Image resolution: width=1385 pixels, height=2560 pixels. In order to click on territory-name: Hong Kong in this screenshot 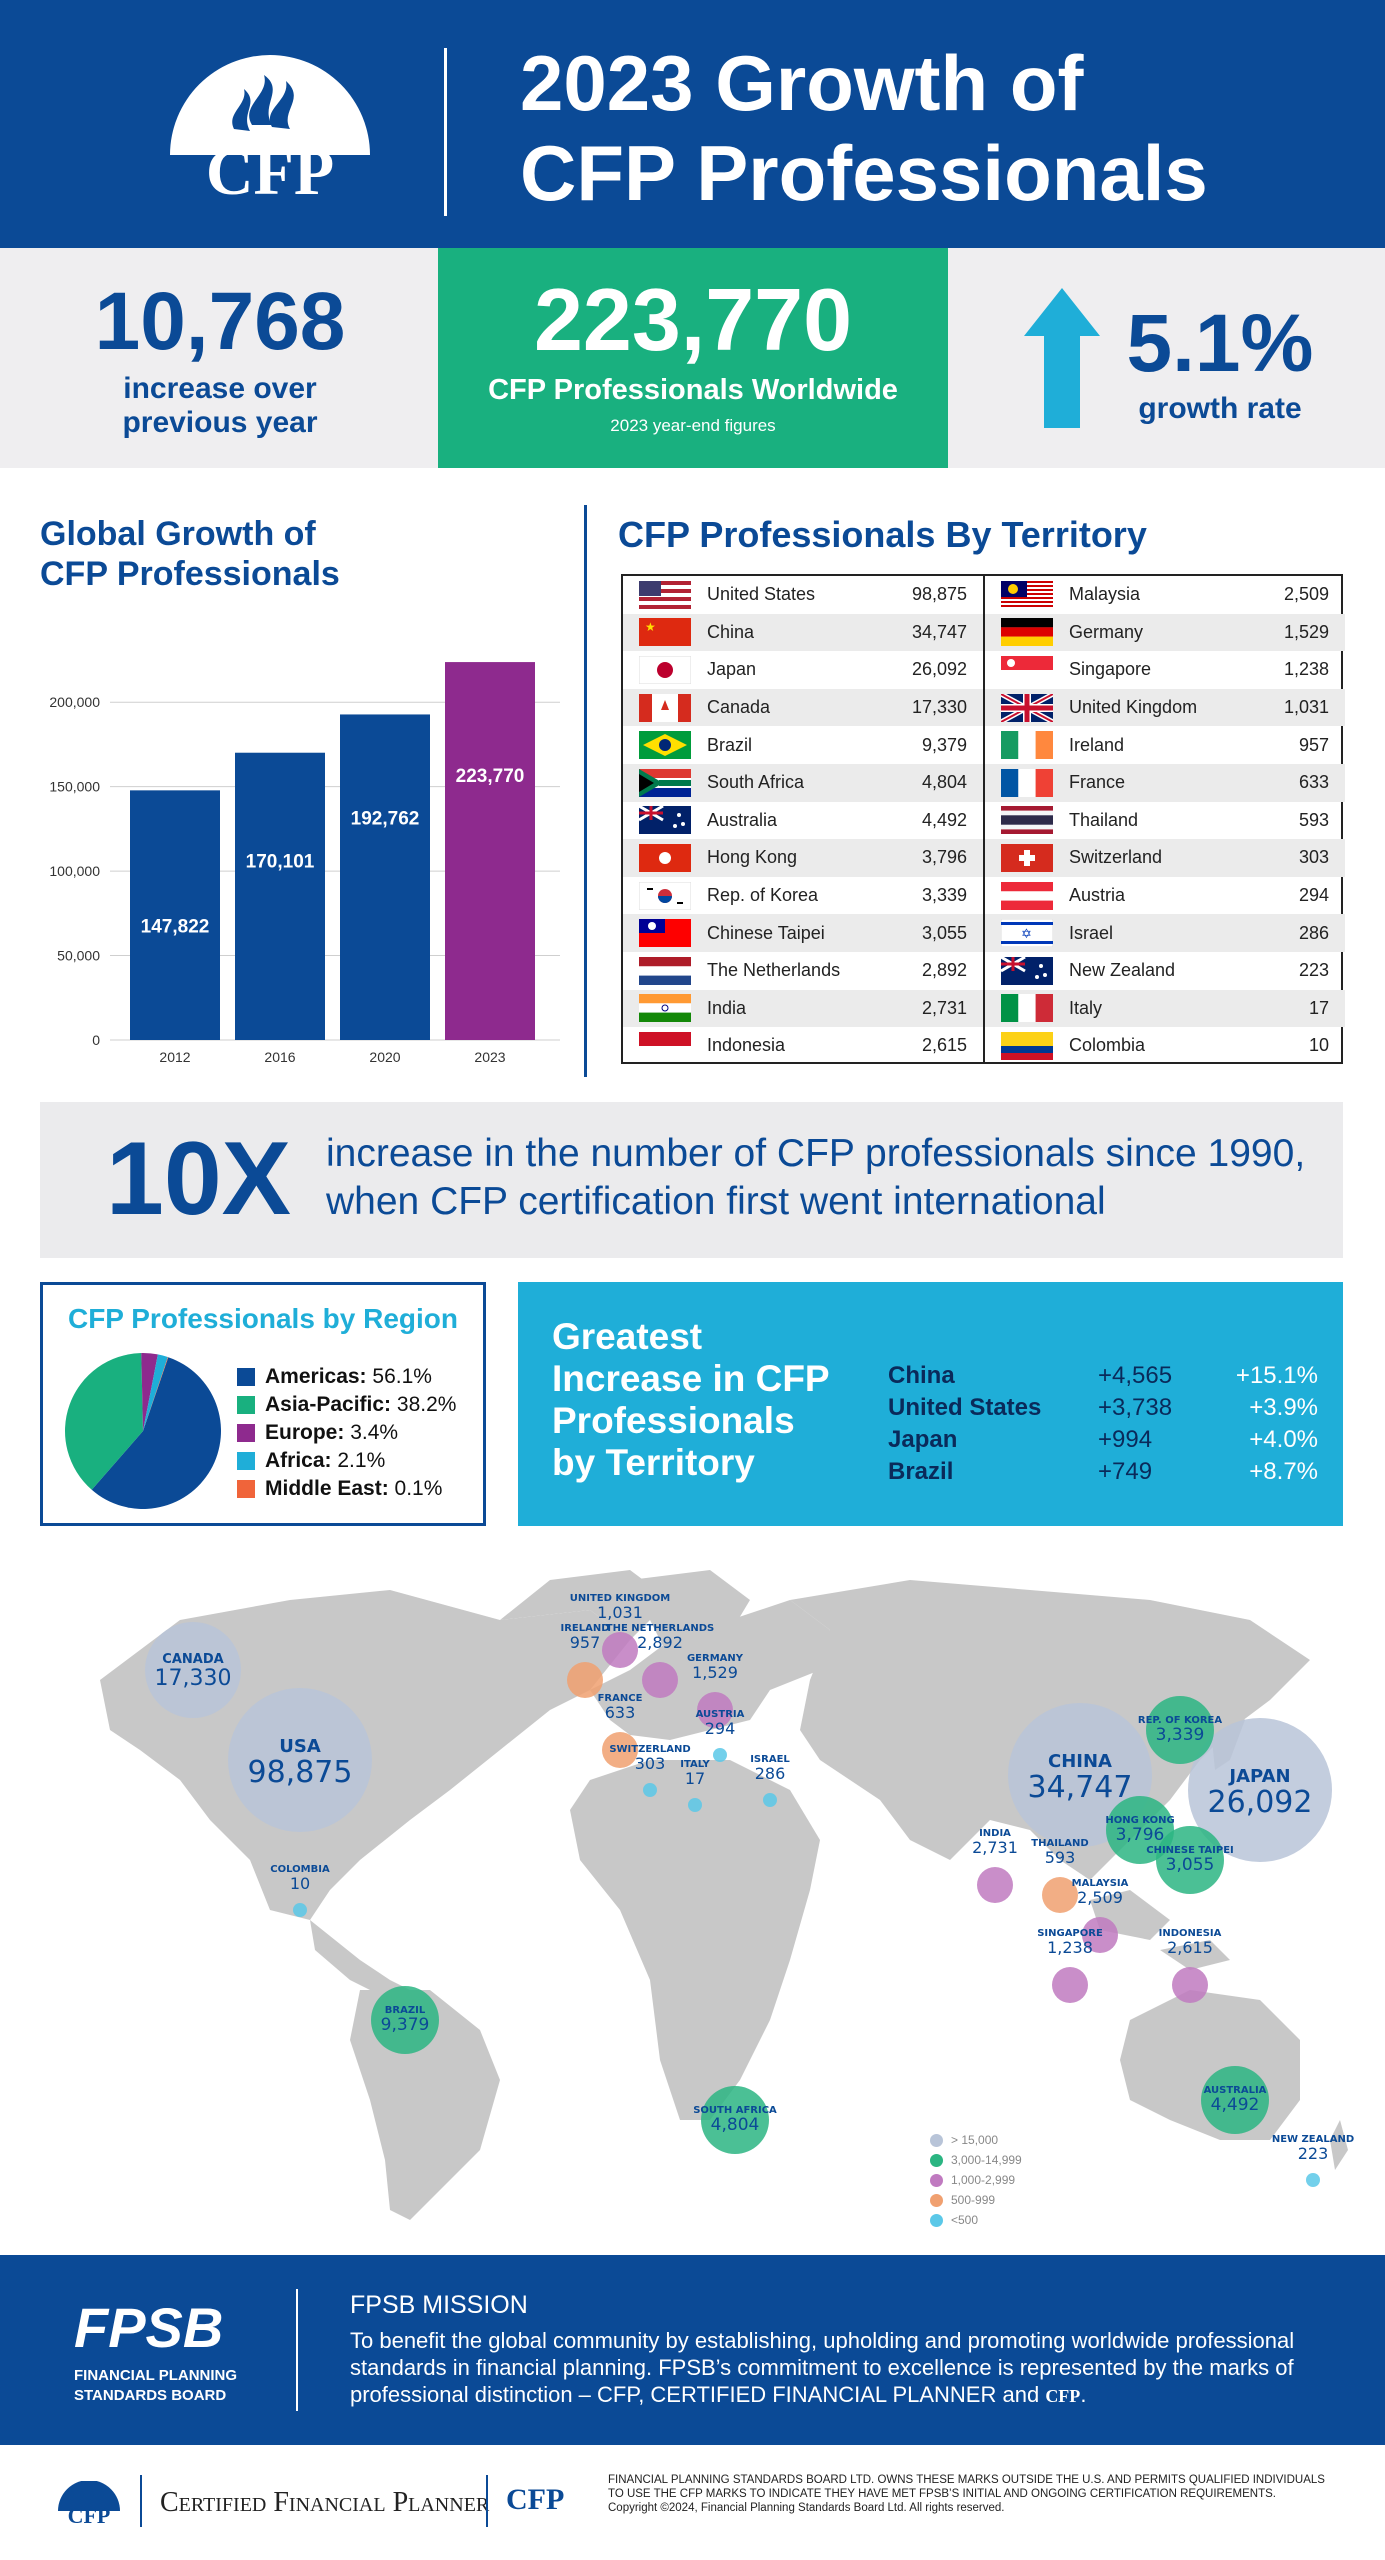, I will do `click(752, 857)`.